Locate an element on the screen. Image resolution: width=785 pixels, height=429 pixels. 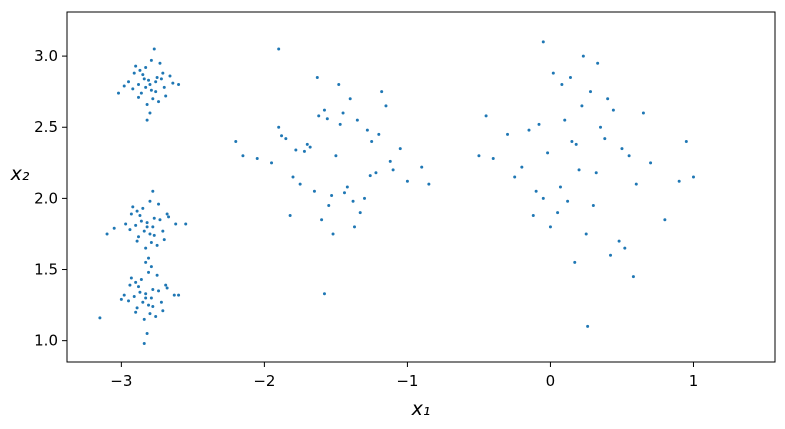
y-axis-label: x₂ is located at coordinates (20, 174).